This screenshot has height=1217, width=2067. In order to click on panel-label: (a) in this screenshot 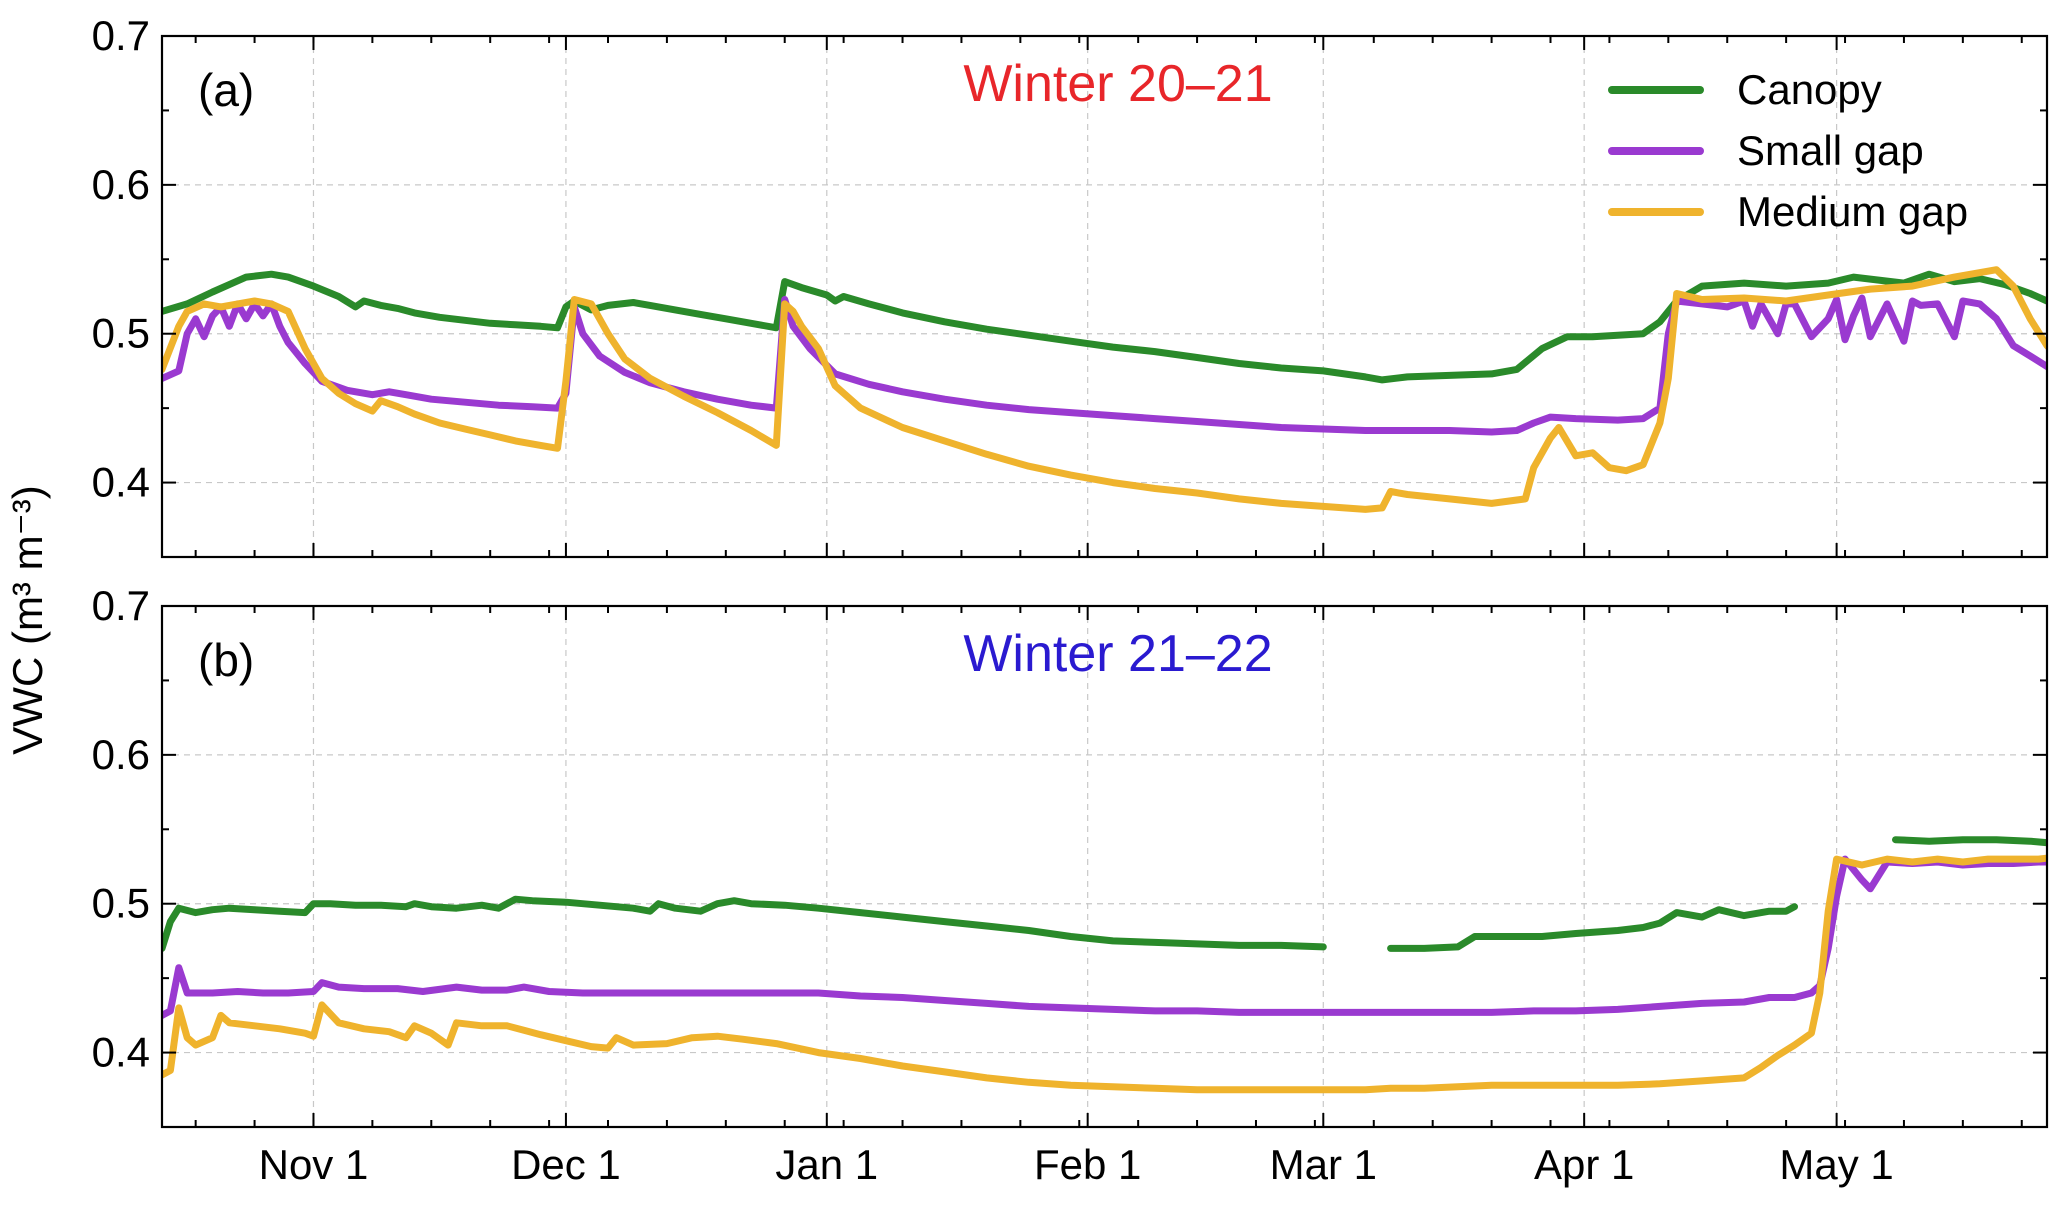, I will do `click(226, 90)`.